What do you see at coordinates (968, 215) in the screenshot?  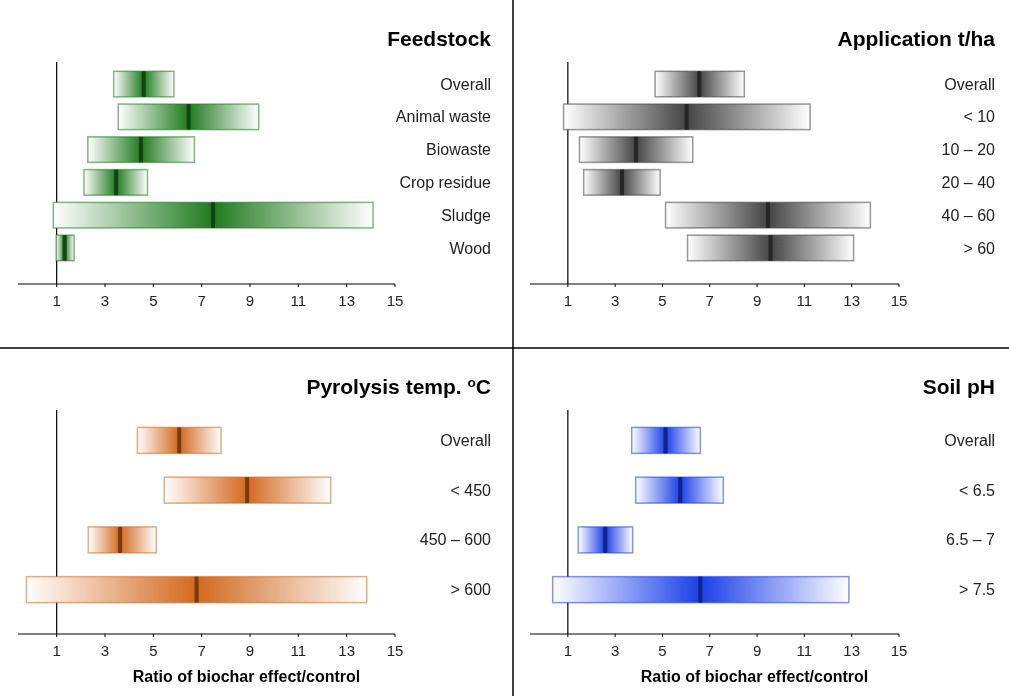 I see `y-tick-label: 40 – 60` at bounding box center [968, 215].